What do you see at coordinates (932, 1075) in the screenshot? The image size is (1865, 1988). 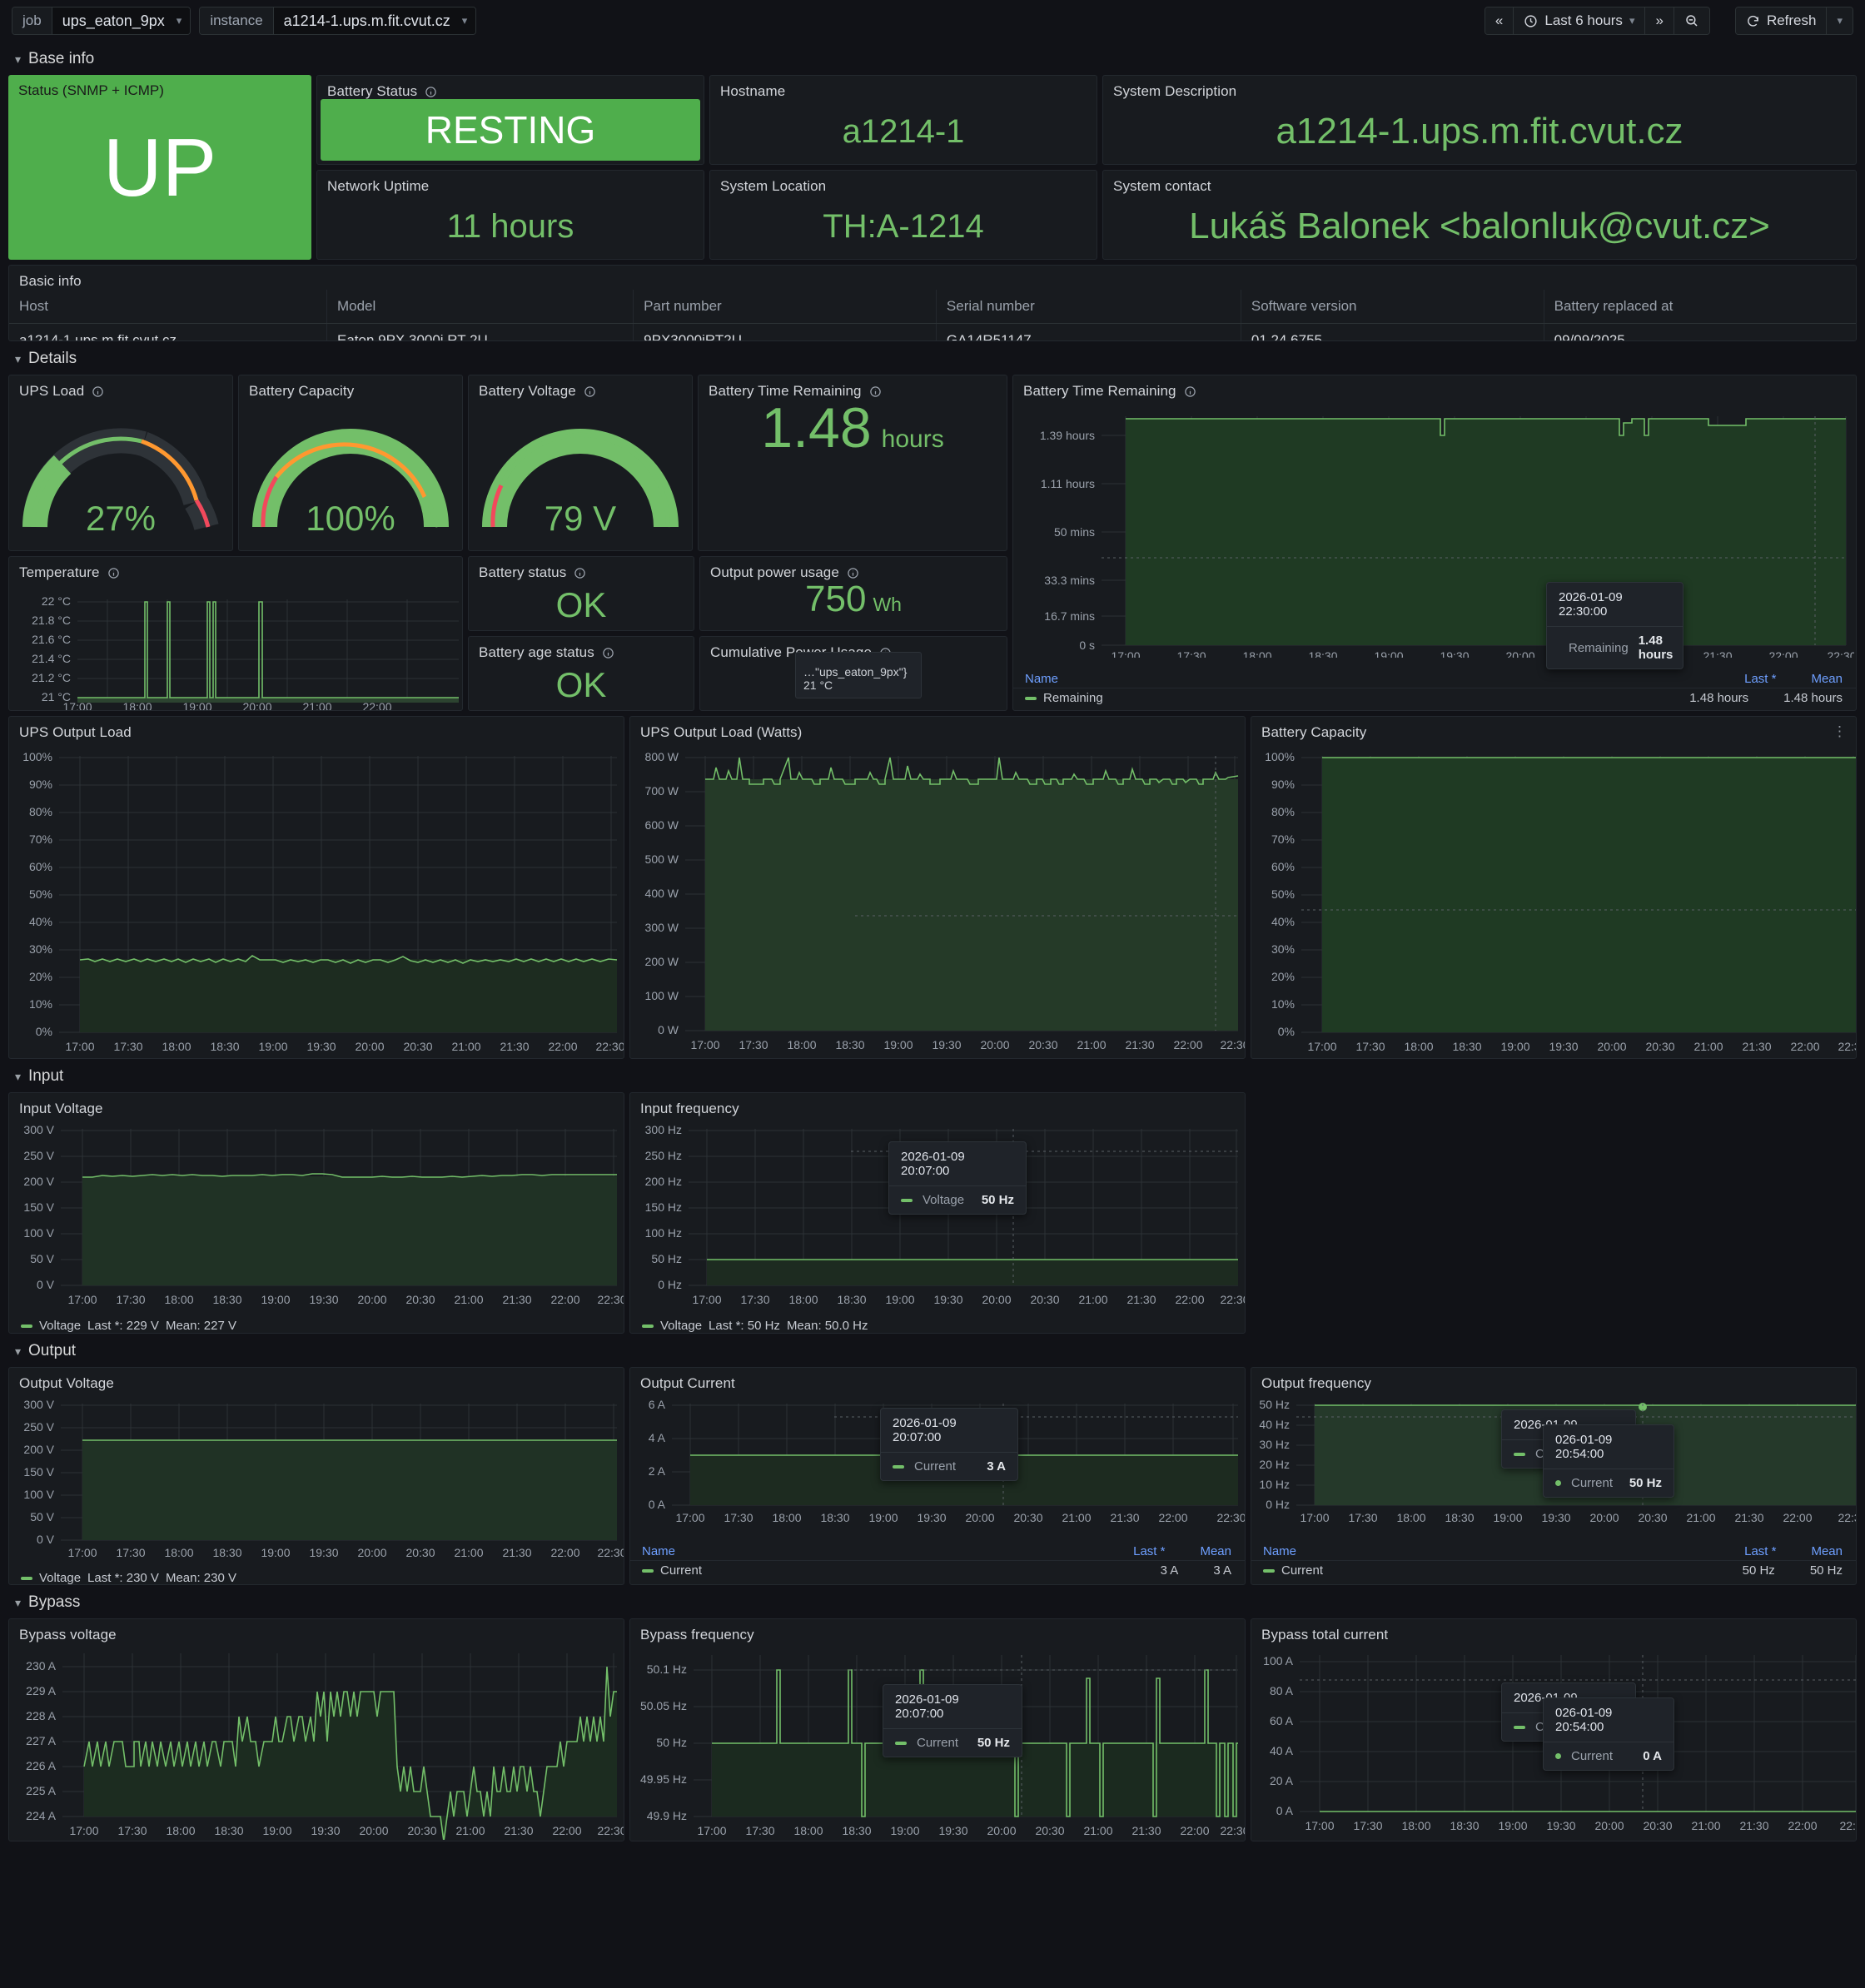 I see `section-header-input: ▾ Input` at bounding box center [932, 1075].